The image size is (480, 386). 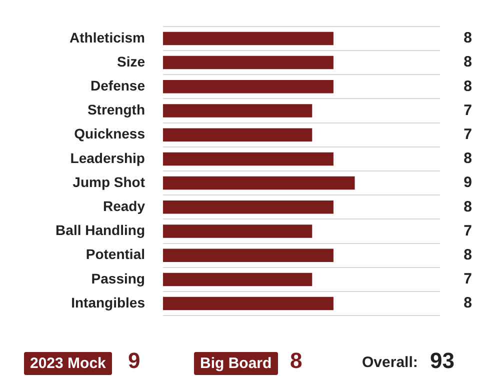 What do you see at coordinates (118, 86) in the screenshot?
I see `y-tick-label: Defense` at bounding box center [118, 86].